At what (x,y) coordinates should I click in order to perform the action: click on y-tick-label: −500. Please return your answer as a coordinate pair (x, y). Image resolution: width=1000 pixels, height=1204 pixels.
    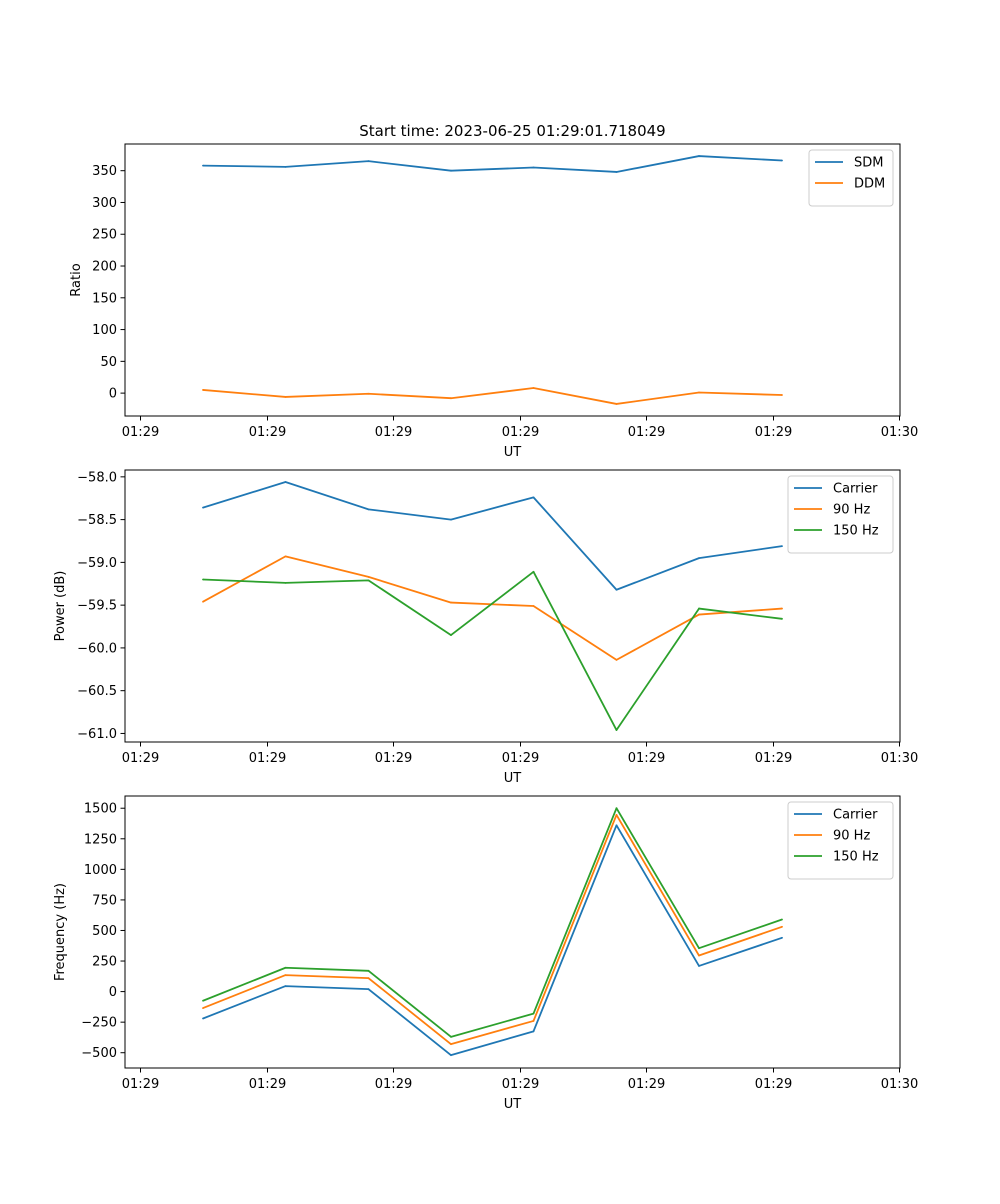
    Looking at the image, I should click on (99, 1053).